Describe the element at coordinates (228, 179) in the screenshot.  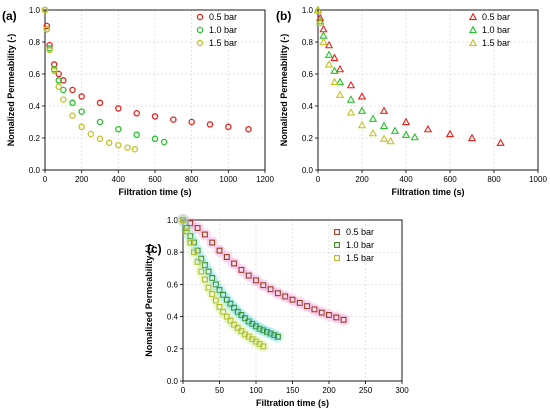
I see `x-tick-label: 1000` at that location.